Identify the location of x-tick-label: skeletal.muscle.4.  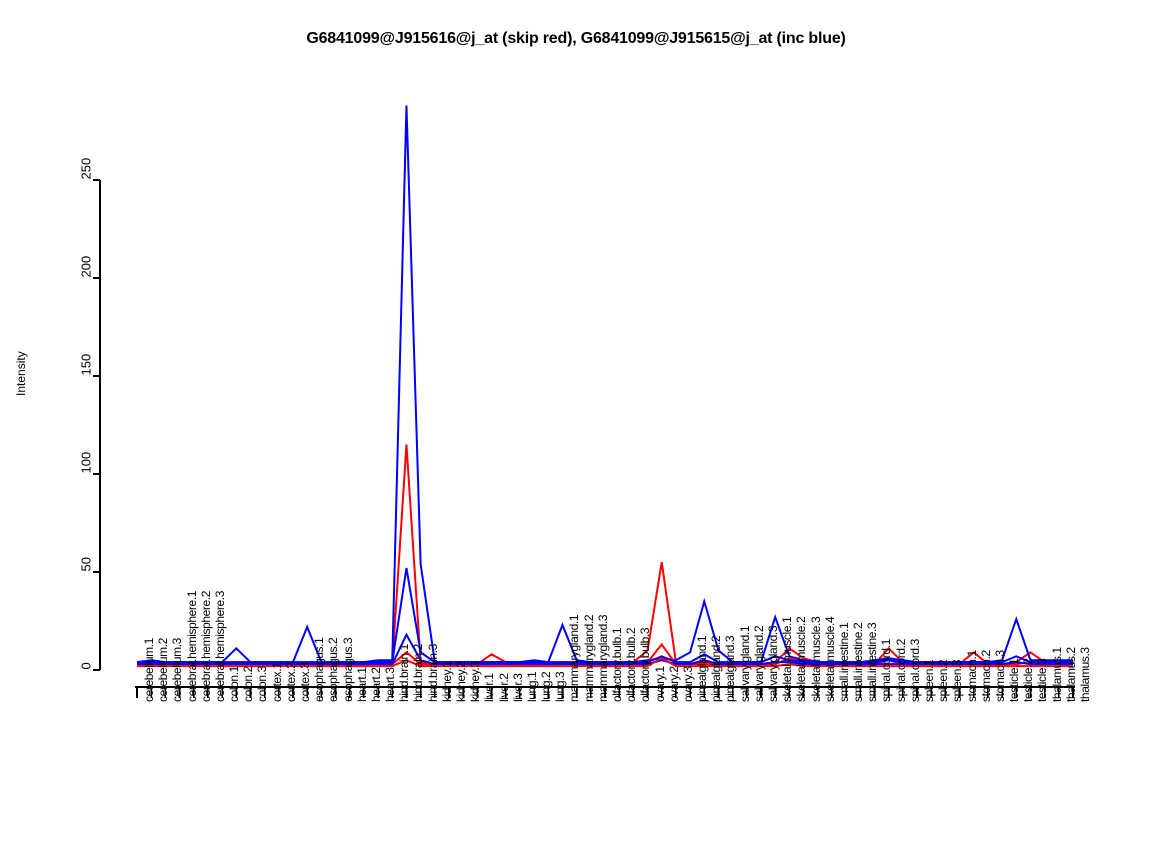
(829, 659).